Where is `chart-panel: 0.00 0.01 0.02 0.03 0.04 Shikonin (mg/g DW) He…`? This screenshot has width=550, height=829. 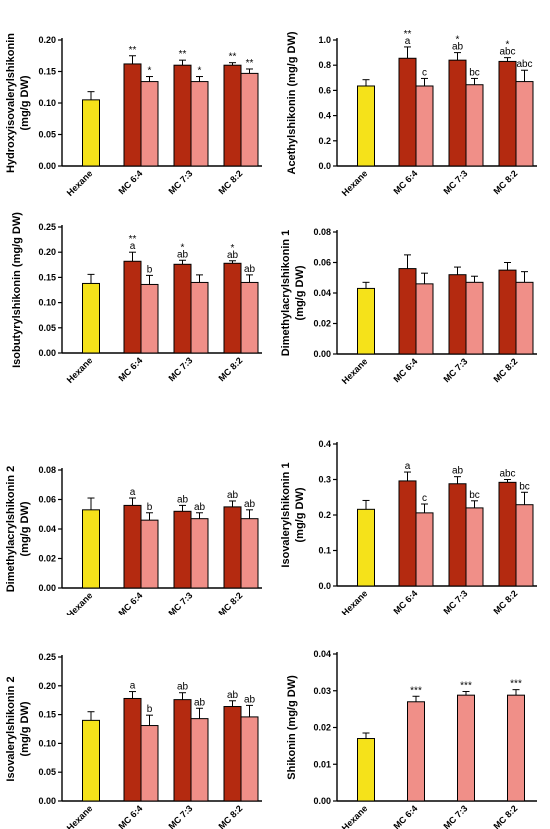
chart-panel: 0.00 0.01 0.02 0.03 0.04 Shikonin (mg/g DW) He… is located at coordinates (411, 739).